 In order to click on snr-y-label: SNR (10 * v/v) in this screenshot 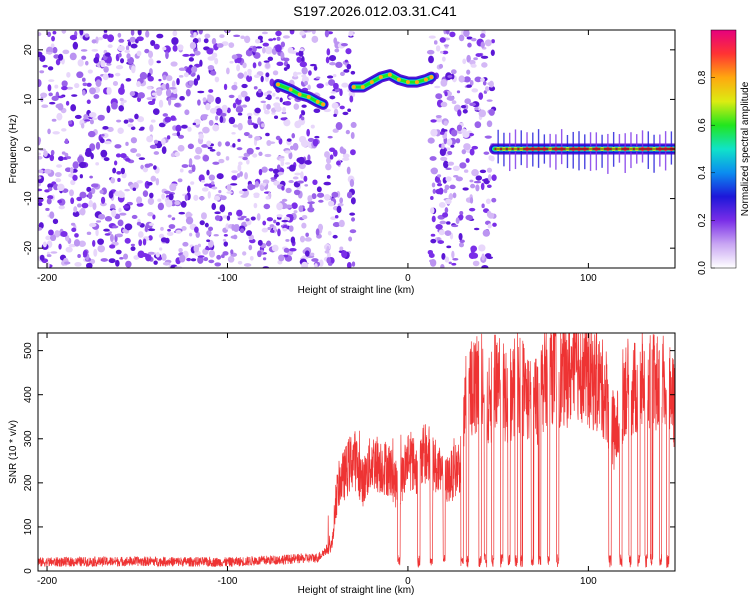, I will do `click(13, 452)`.